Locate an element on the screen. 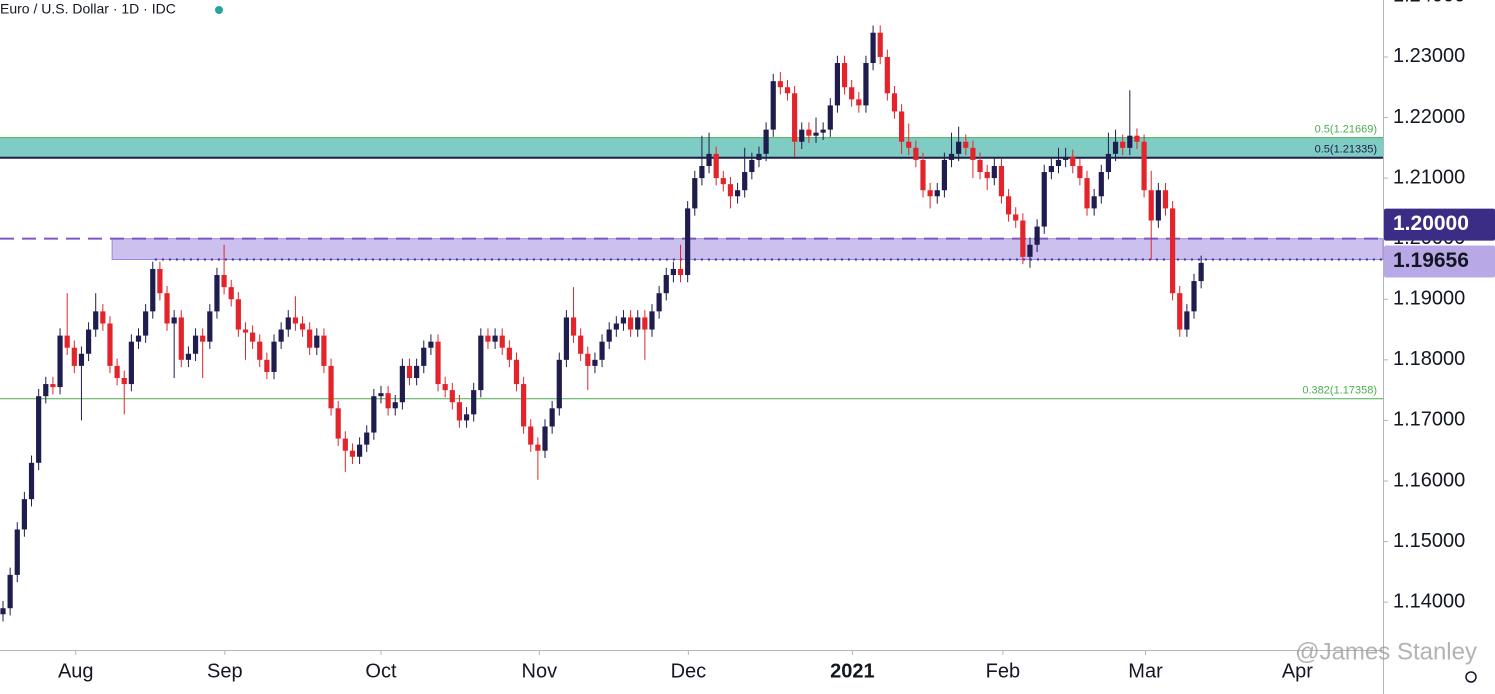  x-tick-label: Nov is located at coordinates (540, 671).